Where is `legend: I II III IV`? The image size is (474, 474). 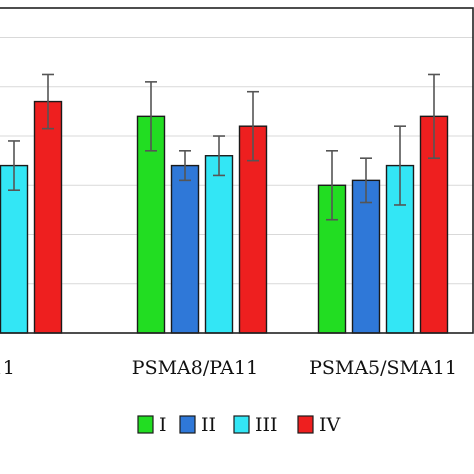
legend: I II III IV is located at coordinates (239, 425).